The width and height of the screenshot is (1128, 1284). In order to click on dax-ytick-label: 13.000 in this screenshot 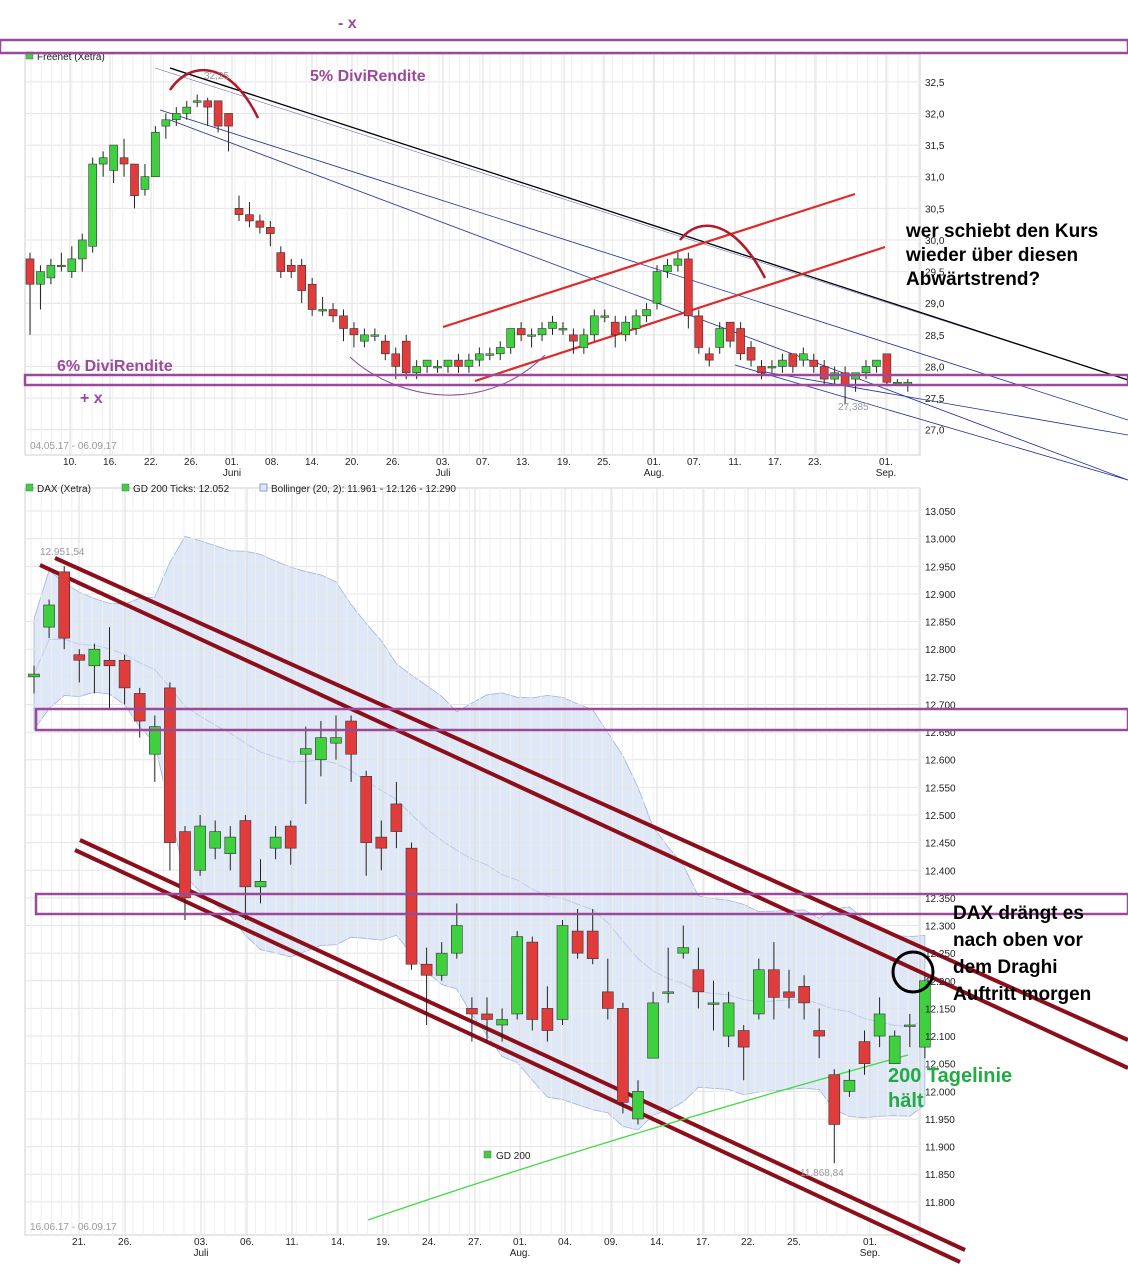, I will do `click(940, 540)`.